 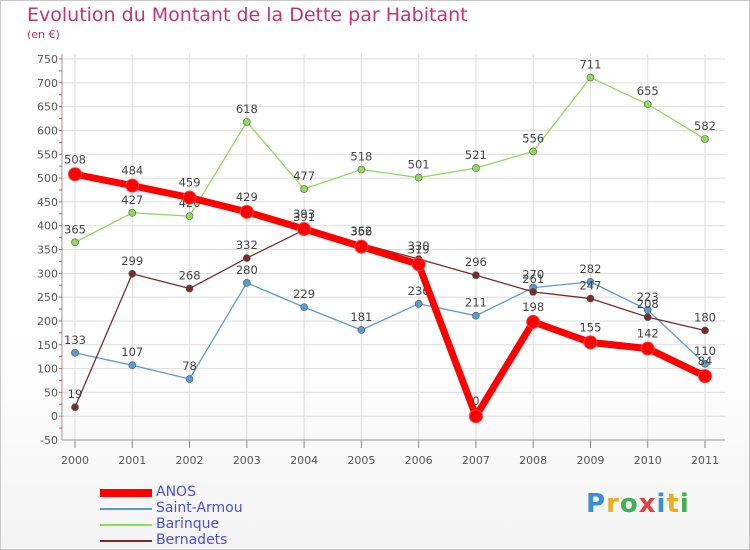 I want to click on y-tick-label: 600, so click(x=47, y=130).